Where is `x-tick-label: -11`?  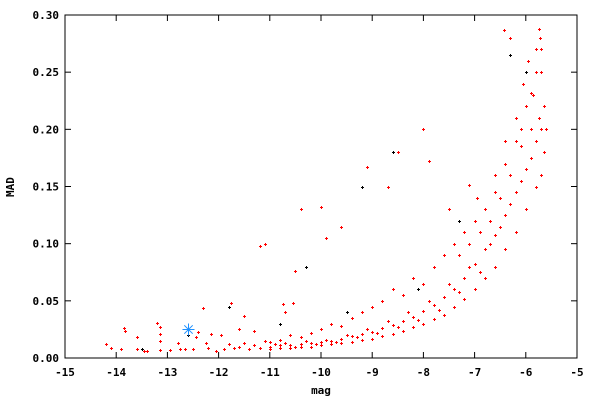 x-tick-label: -11 is located at coordinates (270, 372).